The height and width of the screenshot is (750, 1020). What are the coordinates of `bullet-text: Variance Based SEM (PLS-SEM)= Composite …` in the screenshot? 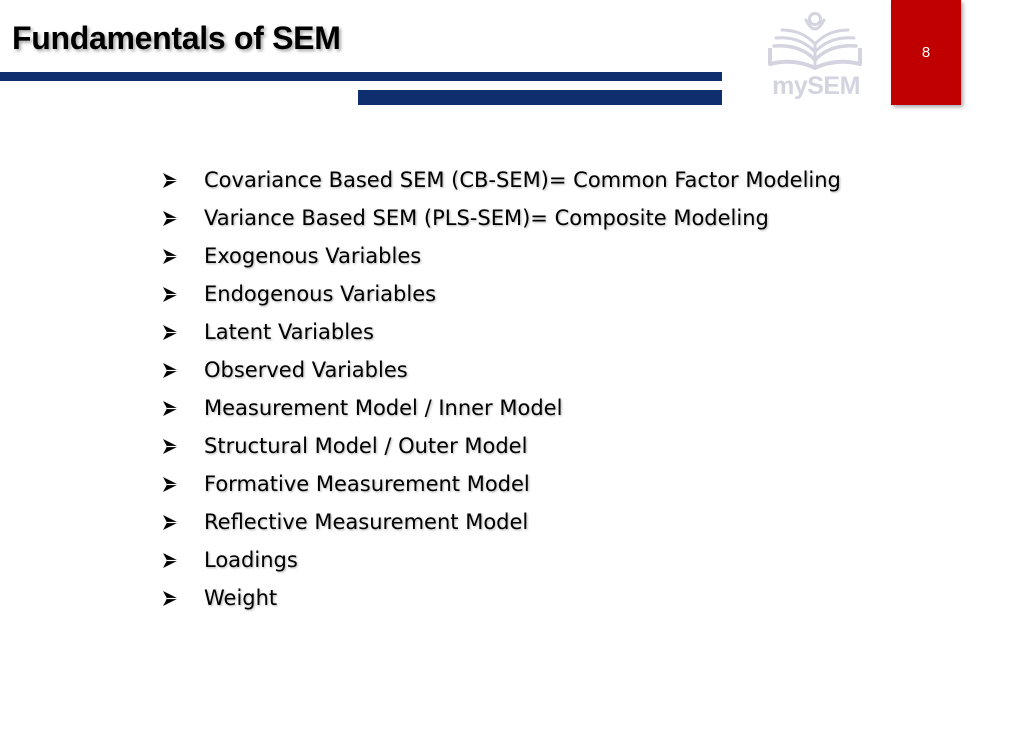 It's located at (486, 218).